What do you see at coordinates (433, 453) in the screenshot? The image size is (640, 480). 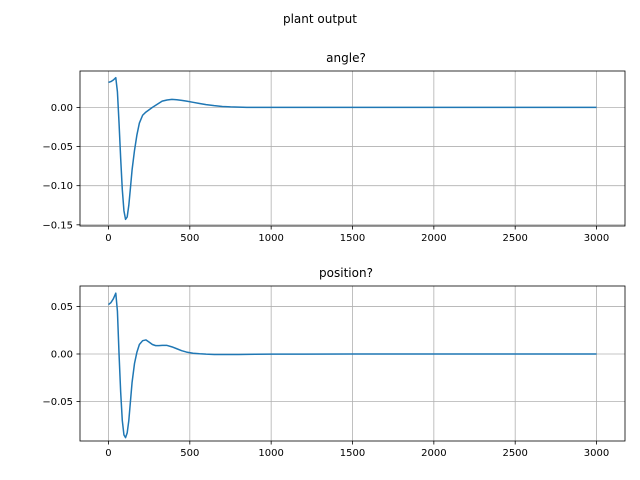 I see `position-x-tick-label: 2000` at bounding box center [433, 453].